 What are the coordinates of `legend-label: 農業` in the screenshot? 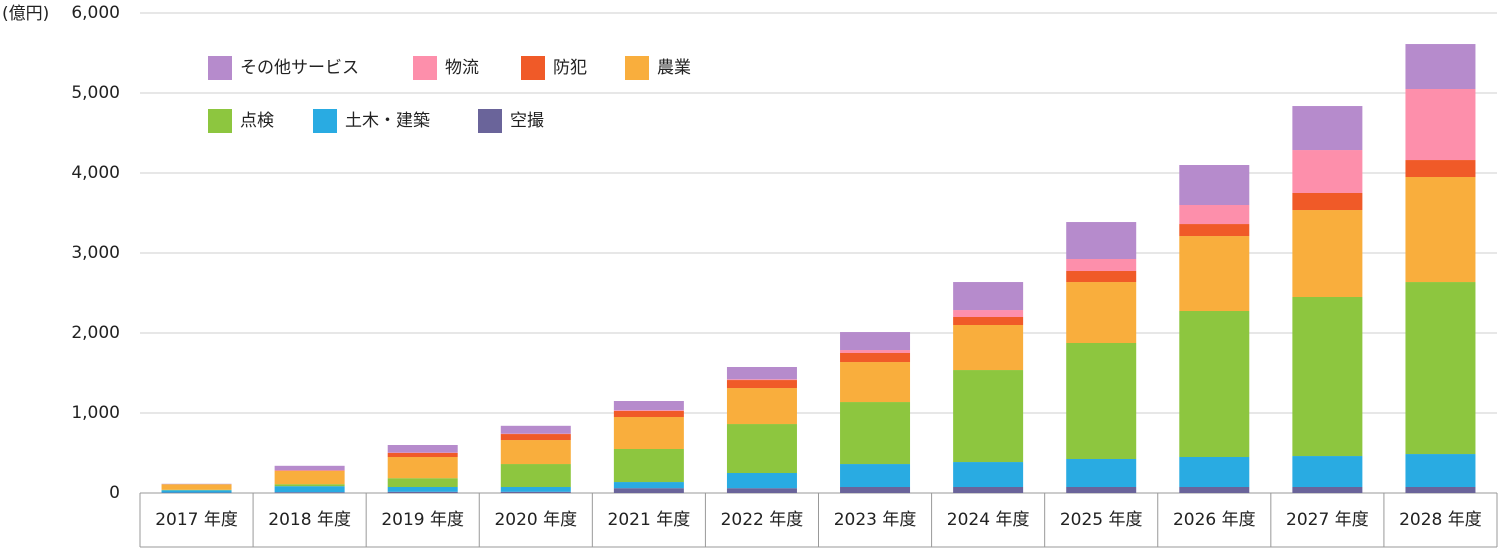 It's located at (674, 68).